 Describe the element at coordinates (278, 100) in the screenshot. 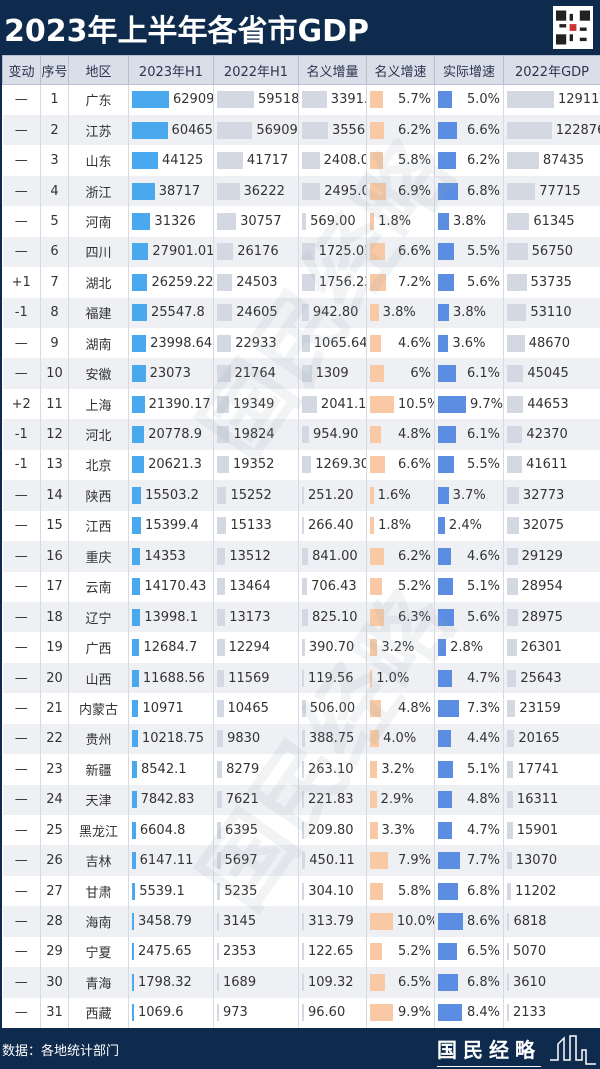

I see `cell-value: 59518` at that location.